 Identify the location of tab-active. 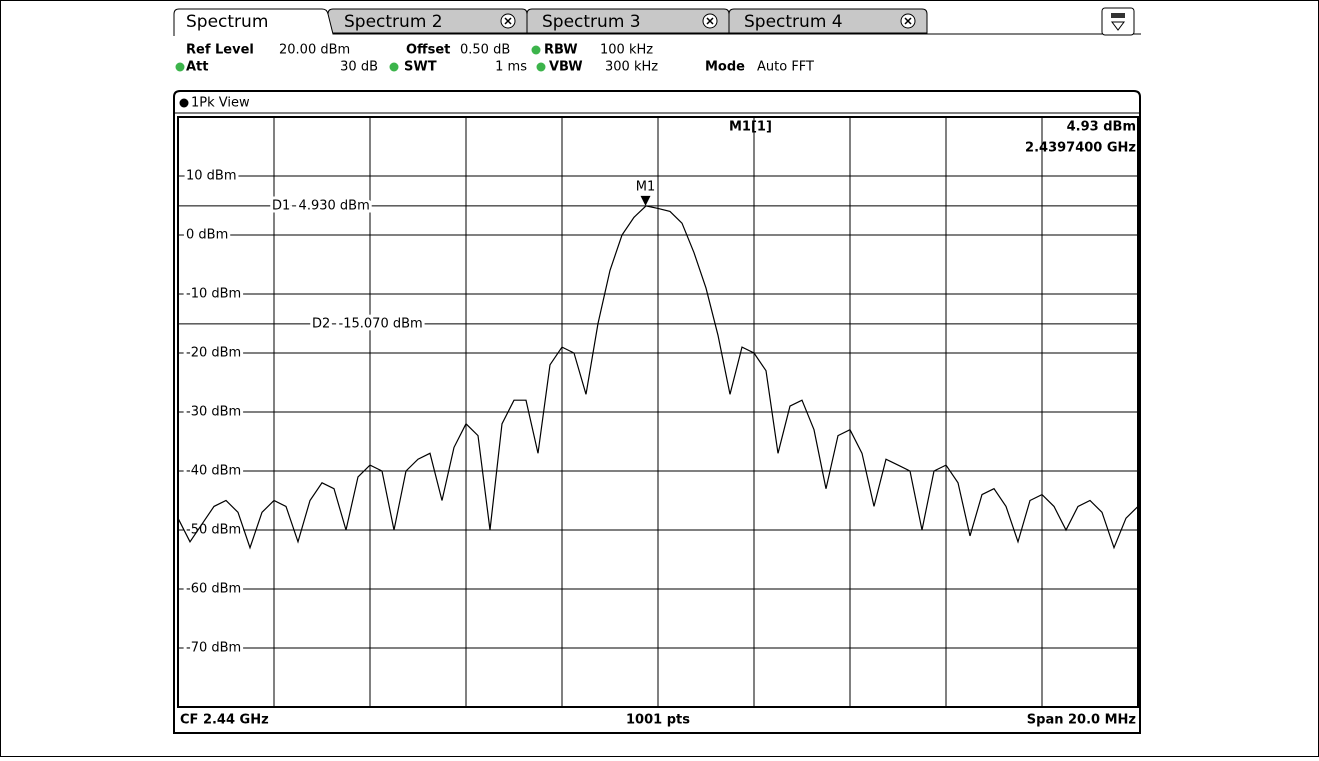
(657, 22).